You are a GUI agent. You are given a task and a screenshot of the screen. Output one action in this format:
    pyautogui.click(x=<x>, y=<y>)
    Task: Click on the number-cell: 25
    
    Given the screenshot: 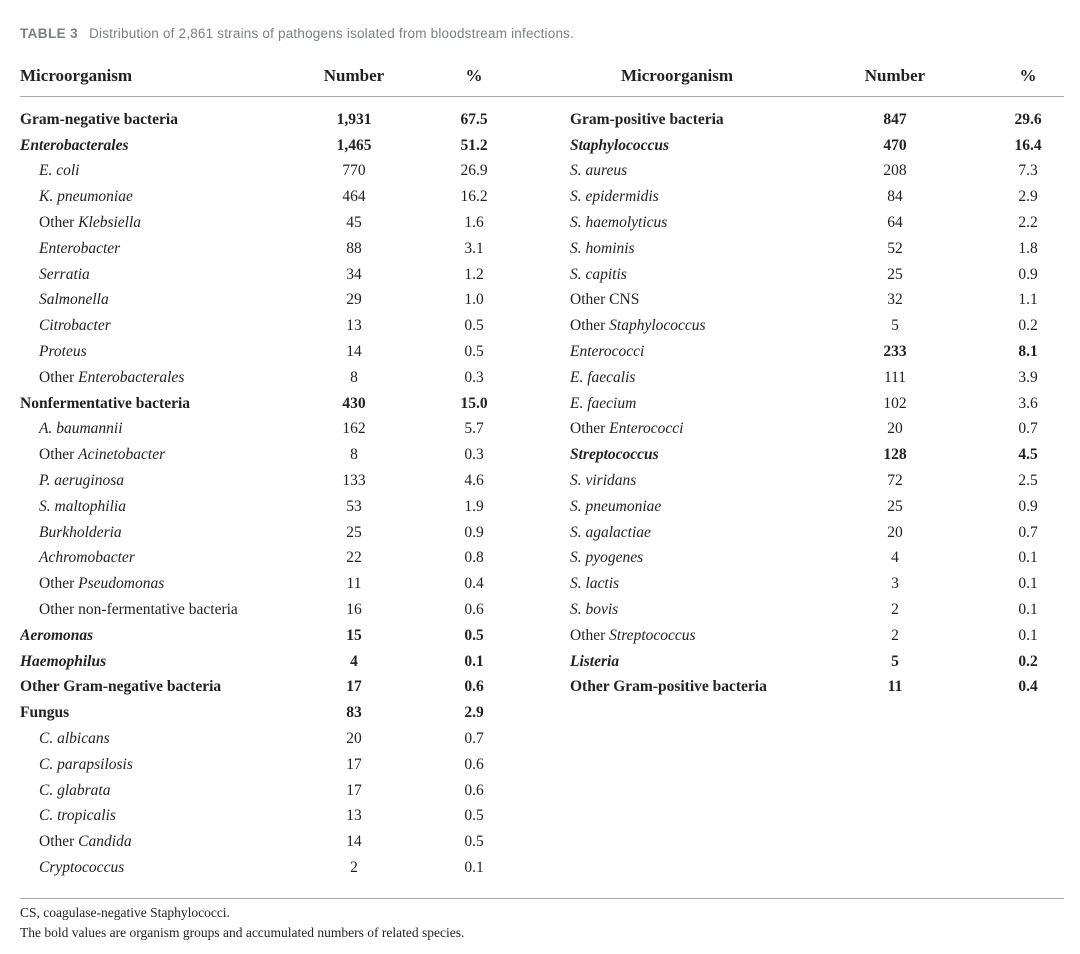 What is the action you would take?
    pyautogui.click(x=895, y=274)
    